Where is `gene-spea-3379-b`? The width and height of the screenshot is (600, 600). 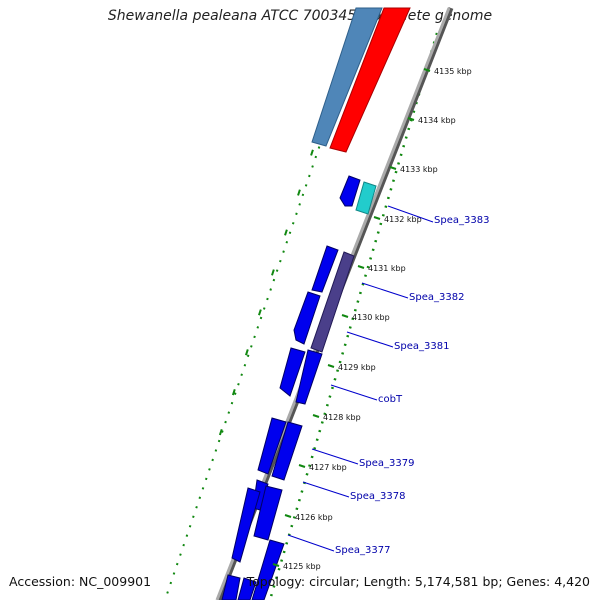
gene-spea-3379-b is located at coordinates (287, 451).